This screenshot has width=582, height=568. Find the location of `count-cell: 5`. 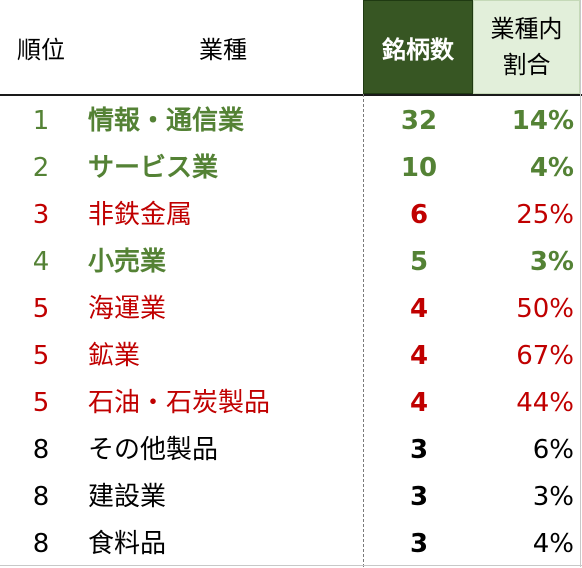

count-cell: 5 is located at coordinates (419, 262).